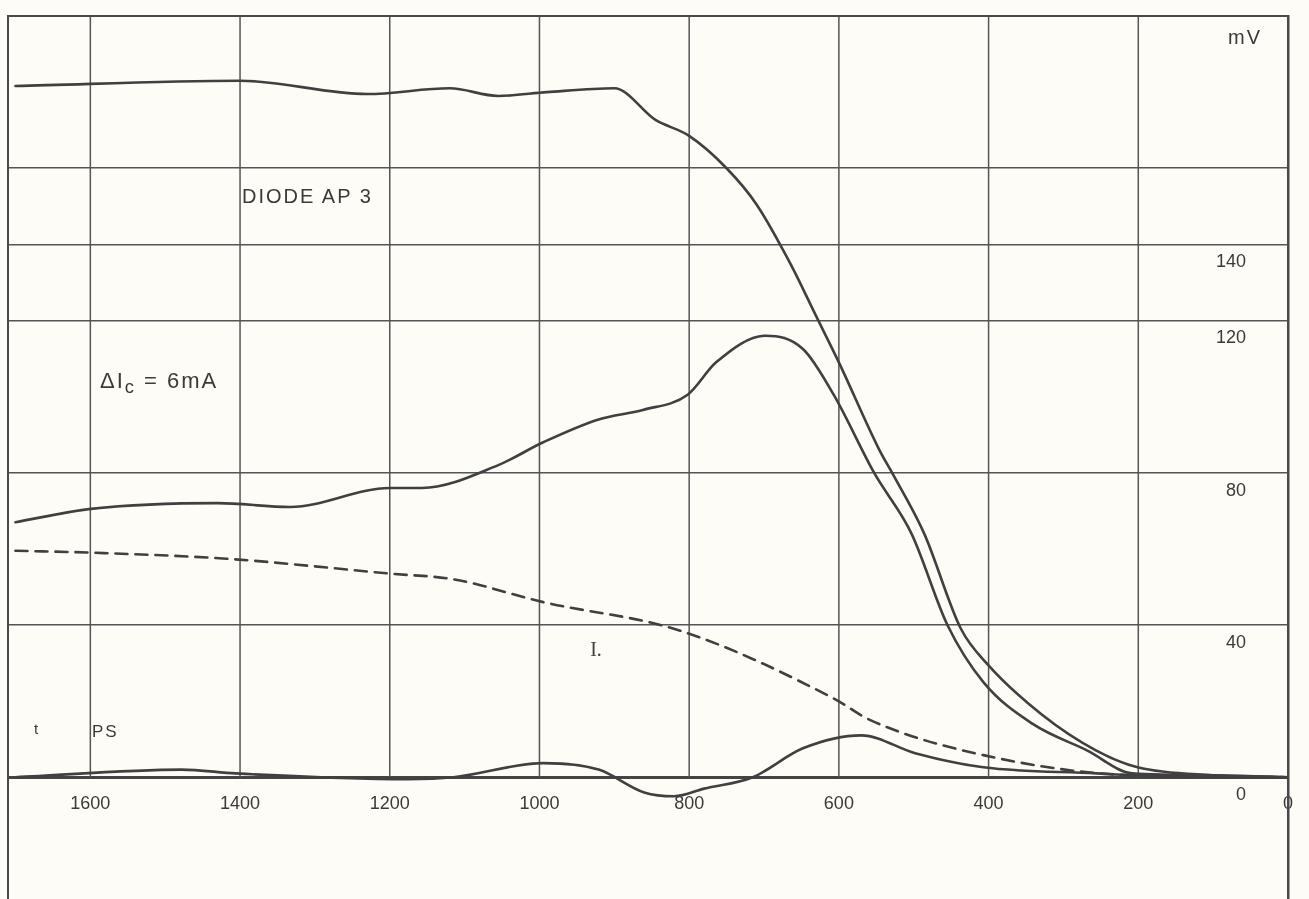 The height and width of the screenshot is (899, 1309). I want to click on y-axis-title: mV, so click(1245, 37).